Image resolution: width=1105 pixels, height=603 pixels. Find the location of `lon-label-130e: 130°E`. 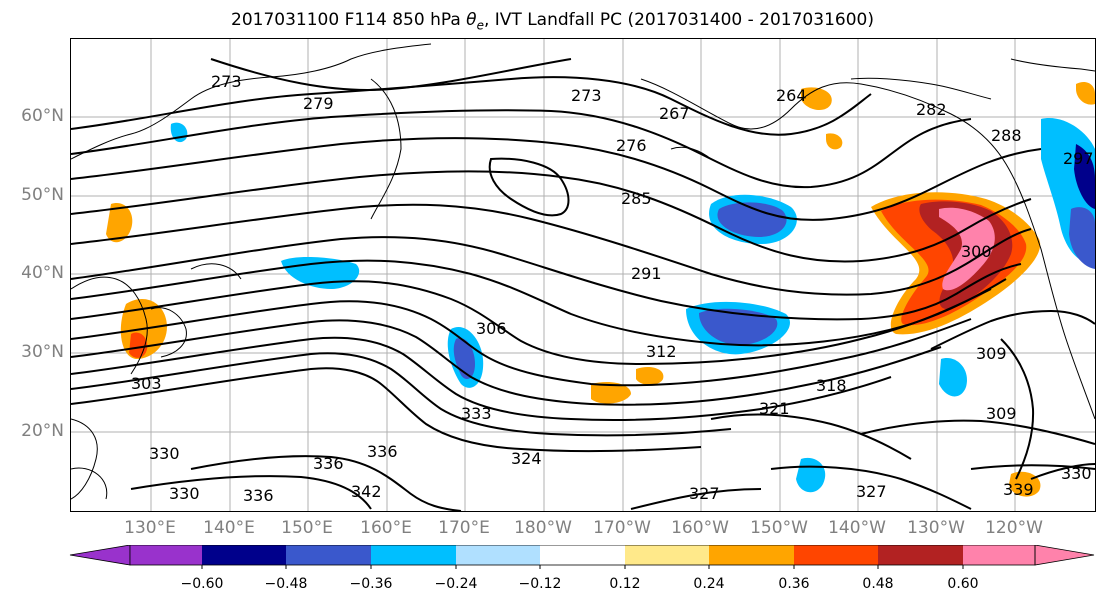

lon-label-130e: 130°E is located at coordinates (150, 528).